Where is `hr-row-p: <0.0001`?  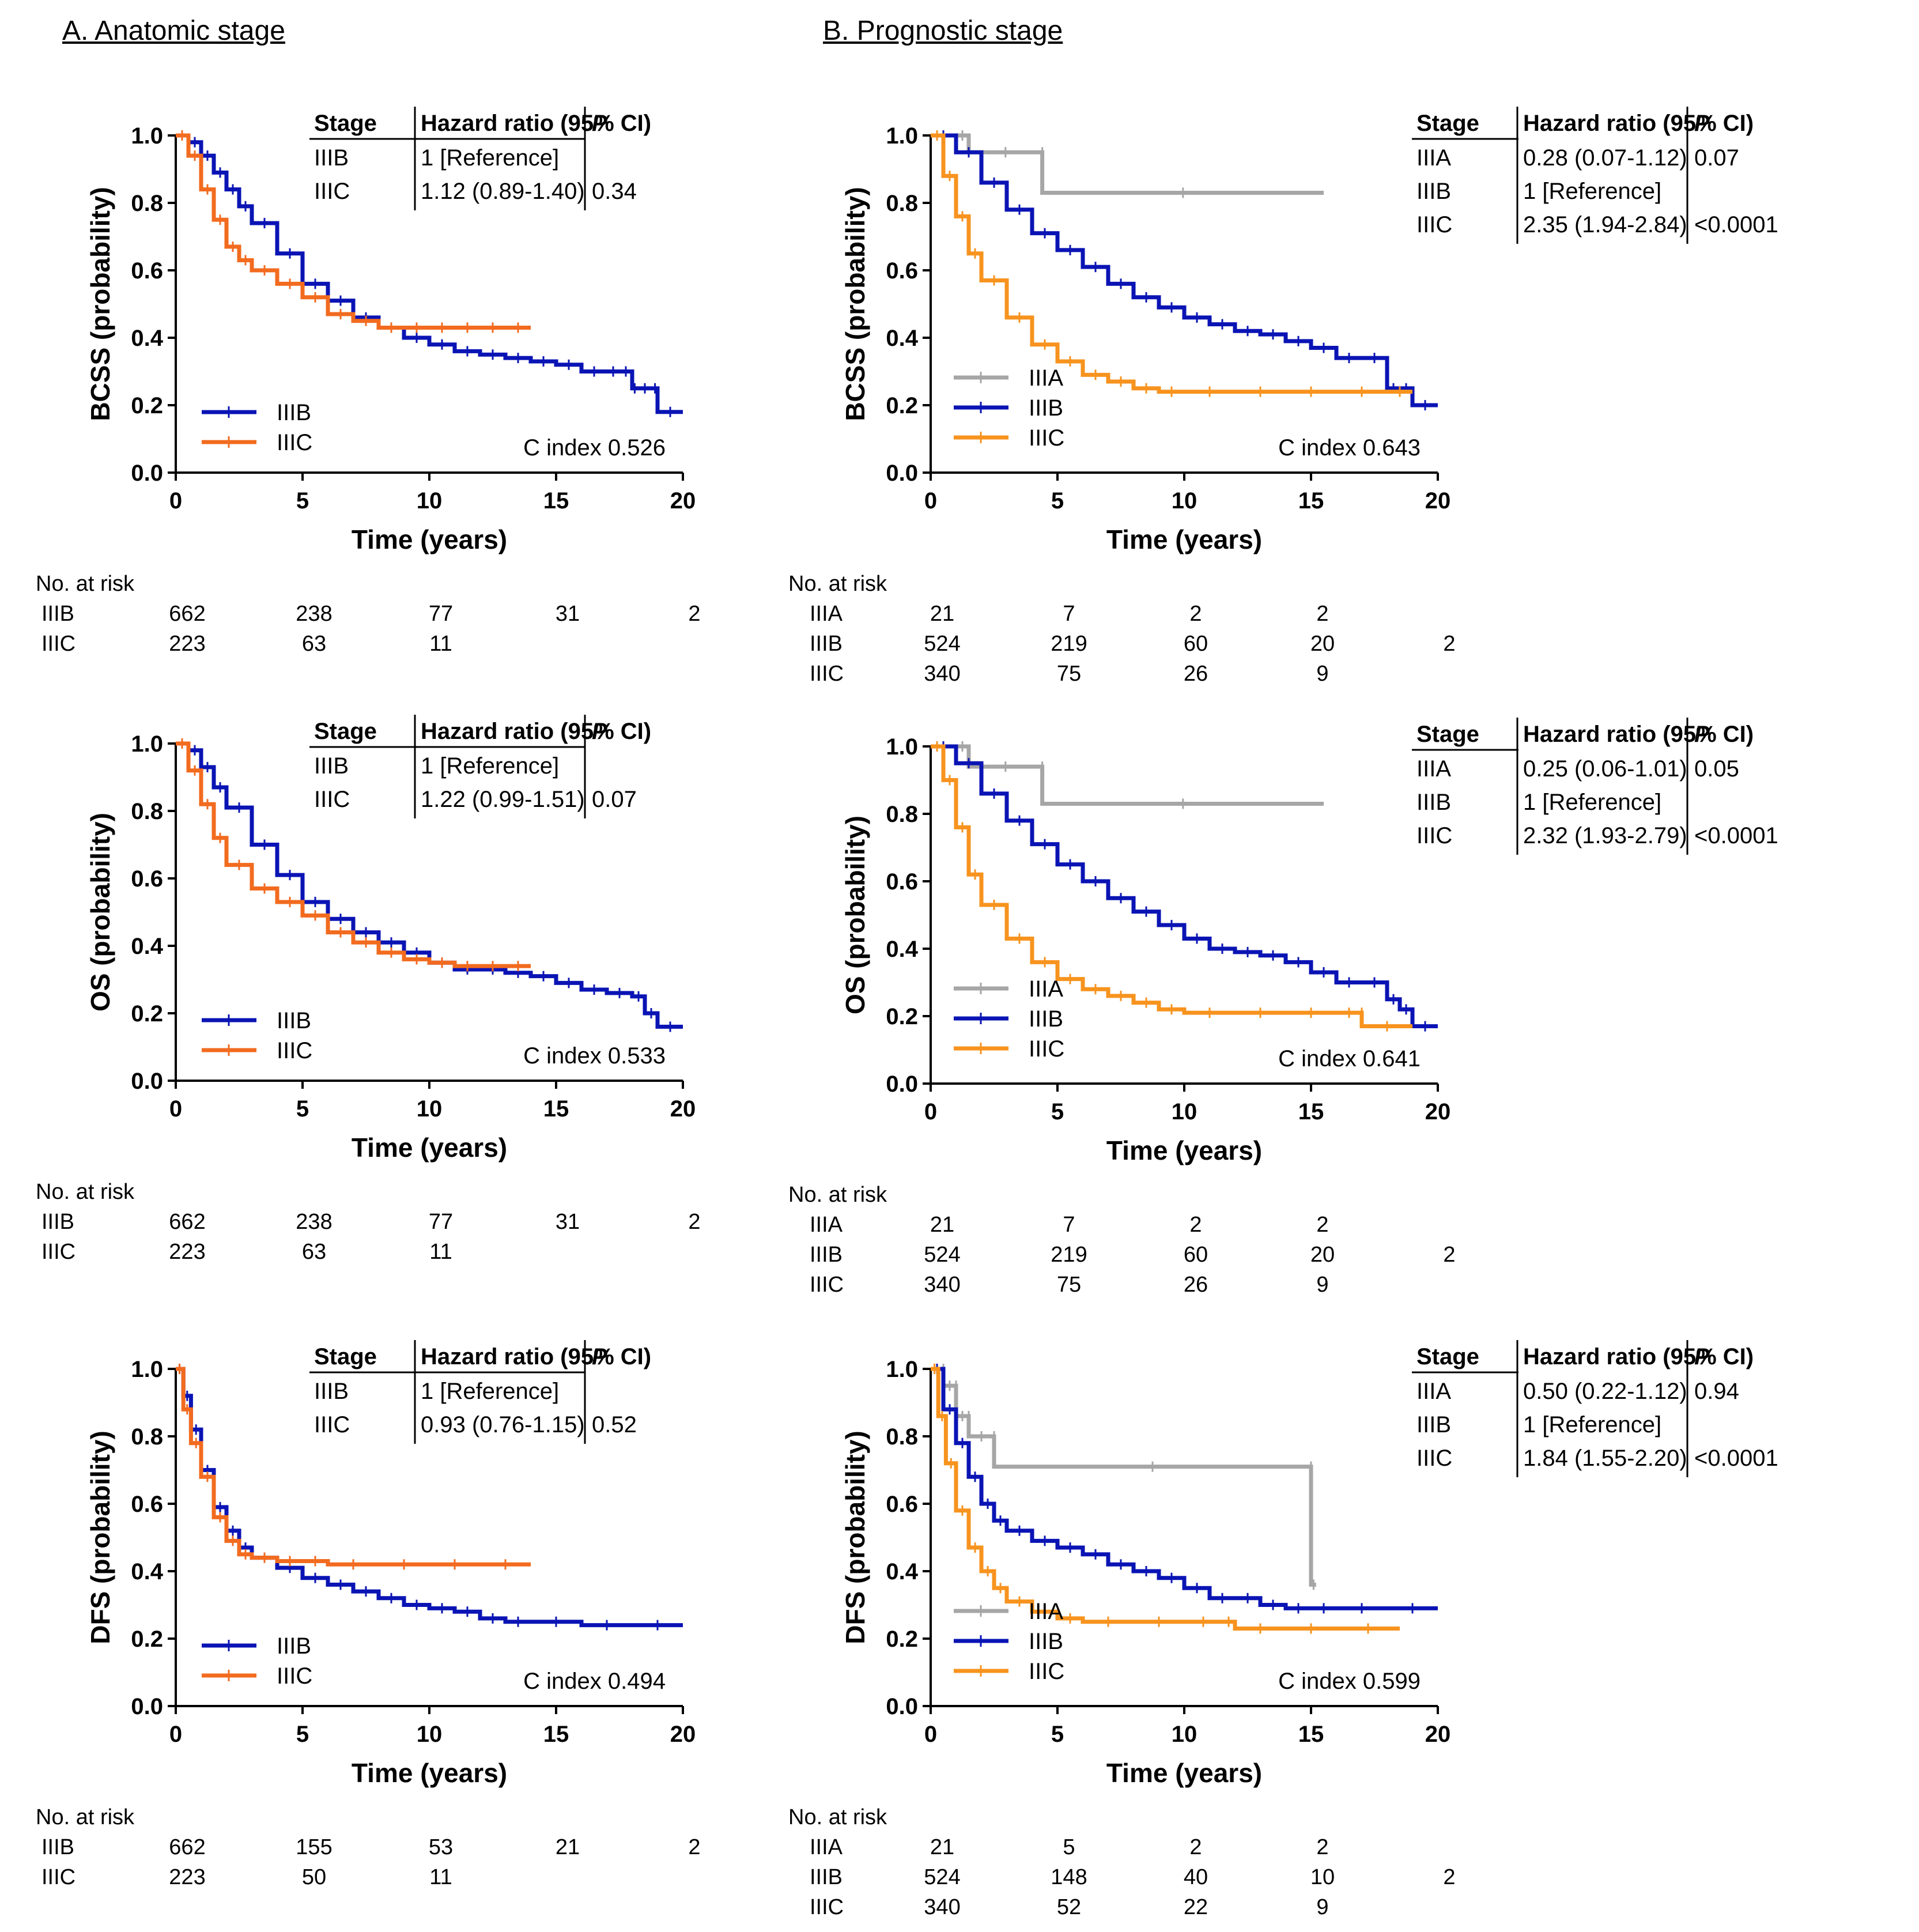
hr-row-p: <0.0001 is located at coordinates (1736, 225).